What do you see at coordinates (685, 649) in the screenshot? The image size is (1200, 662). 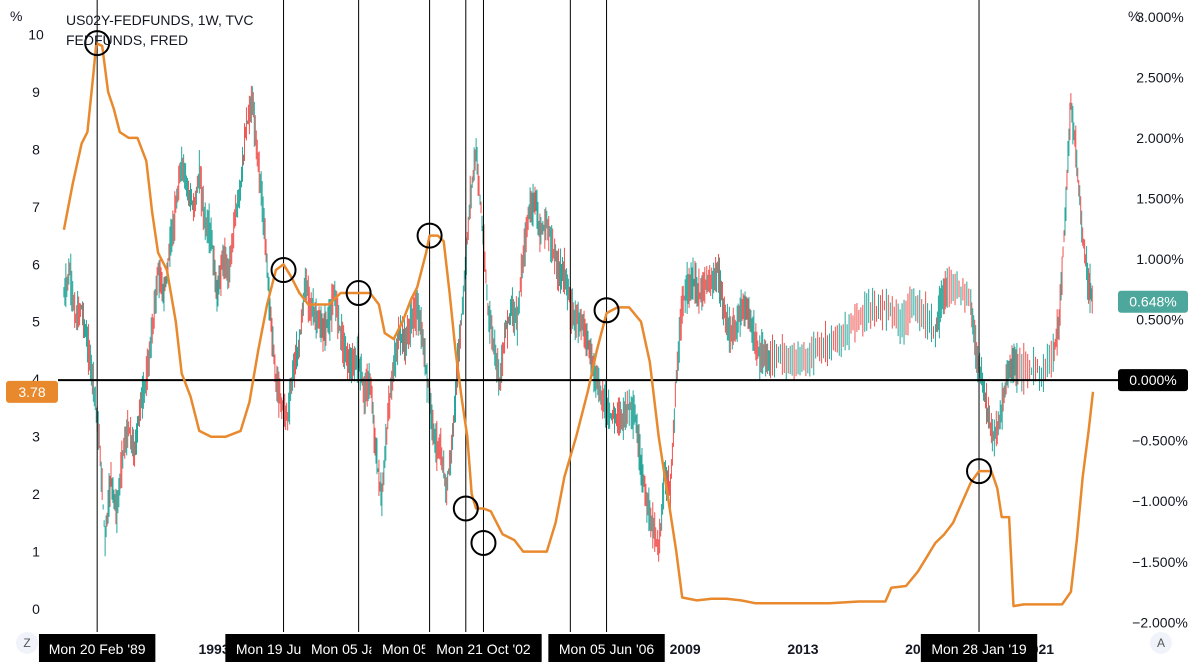 I see `time-tick-label: 2009` at bounding box center [685, 649].